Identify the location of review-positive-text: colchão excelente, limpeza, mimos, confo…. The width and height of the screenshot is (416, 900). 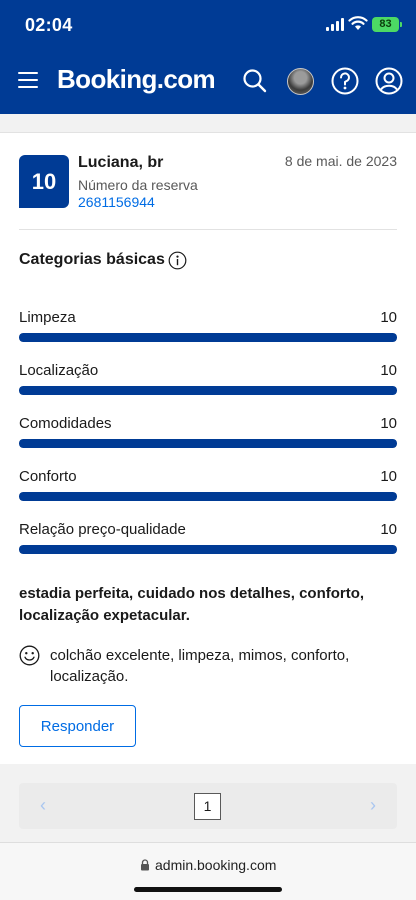
(200, 666).